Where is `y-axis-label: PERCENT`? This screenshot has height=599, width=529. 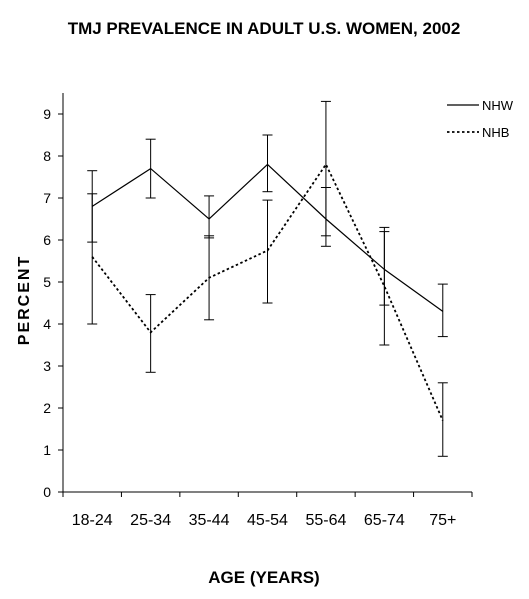 y-axis-label: PERCENT is located at coordinates (24, 300).